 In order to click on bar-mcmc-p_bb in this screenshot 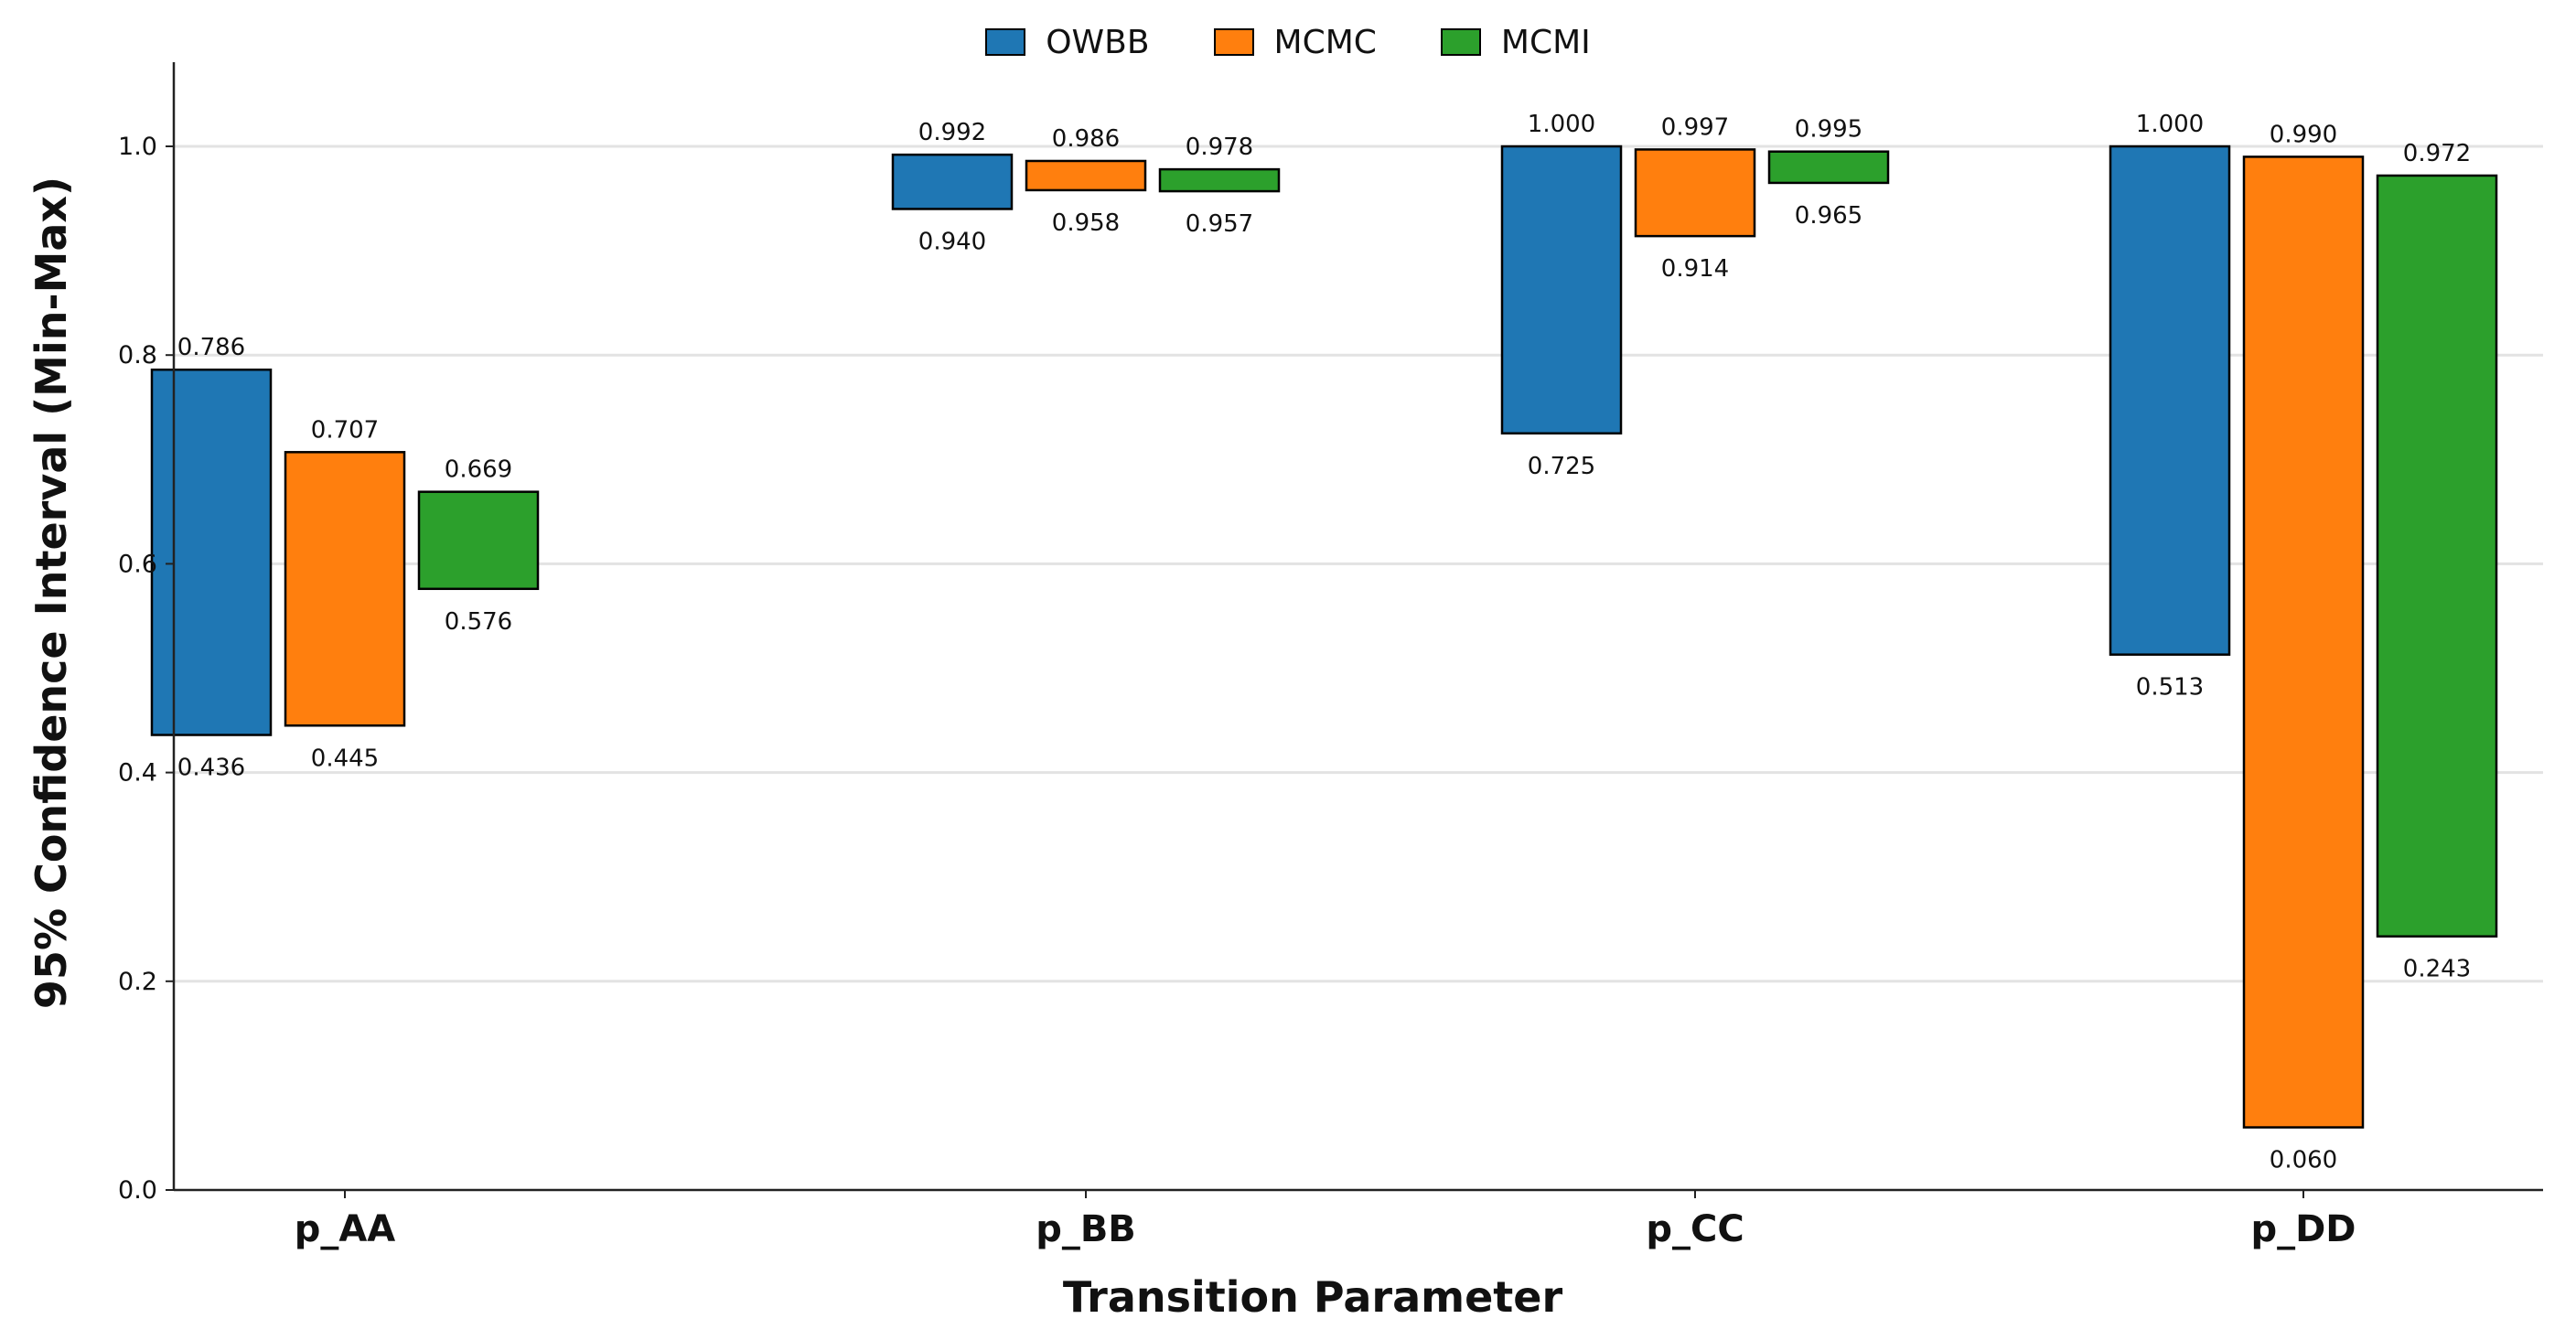, I will do `click(1086, 175)`.